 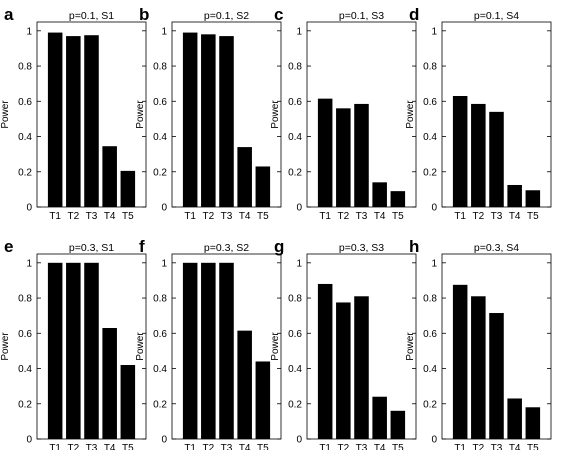 I want to click on chart-panel-a: a p=0.1, S1 0 0.2 0.4 0.6 0.8 1 Power T1 T2 T3 T4 T5, so click(x=73, y=113).